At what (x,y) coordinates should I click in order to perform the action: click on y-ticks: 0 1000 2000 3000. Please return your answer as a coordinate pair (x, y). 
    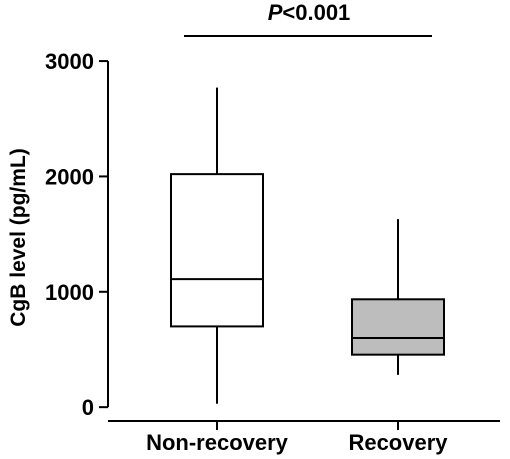
    Looking at the image, I should click on (76, 234).